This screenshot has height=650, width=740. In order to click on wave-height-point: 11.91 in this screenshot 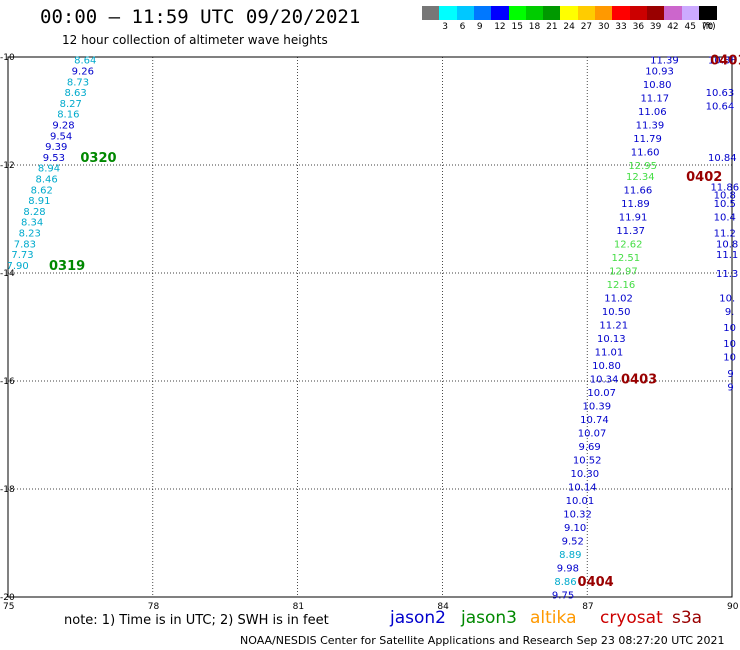, I will do `click(633, 217)`.